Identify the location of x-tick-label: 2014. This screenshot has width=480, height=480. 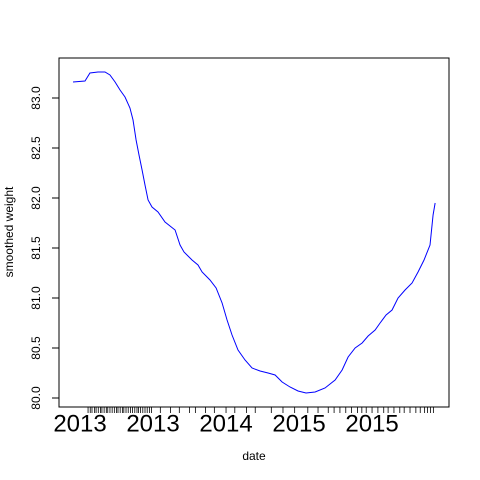
(225, 423).